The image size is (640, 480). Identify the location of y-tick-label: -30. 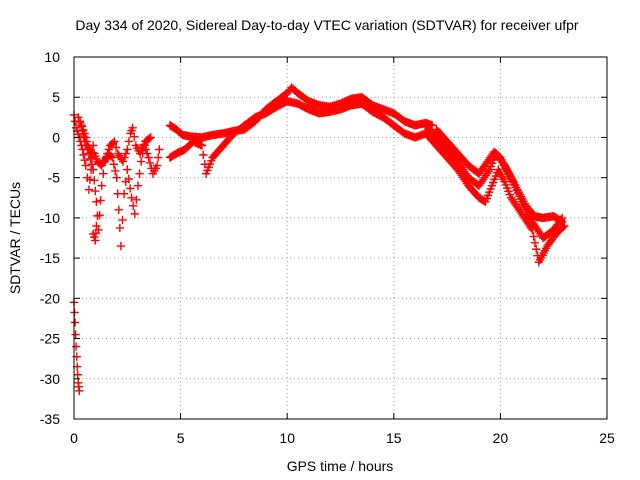
(50, 379).